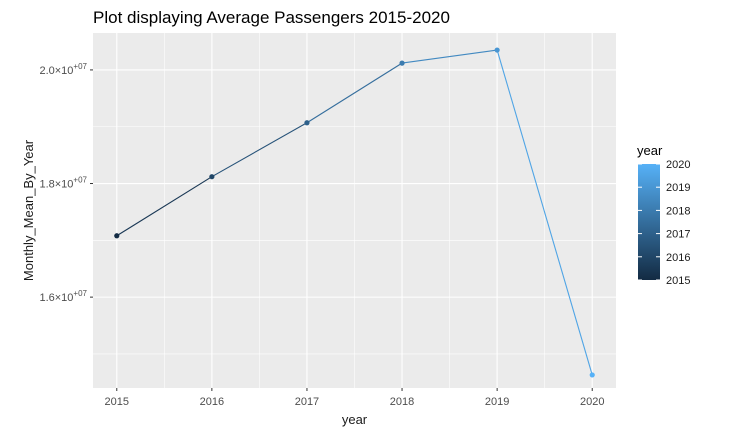  I want to click on y-tick-label: 1.8×10+07, so click(63, 183).